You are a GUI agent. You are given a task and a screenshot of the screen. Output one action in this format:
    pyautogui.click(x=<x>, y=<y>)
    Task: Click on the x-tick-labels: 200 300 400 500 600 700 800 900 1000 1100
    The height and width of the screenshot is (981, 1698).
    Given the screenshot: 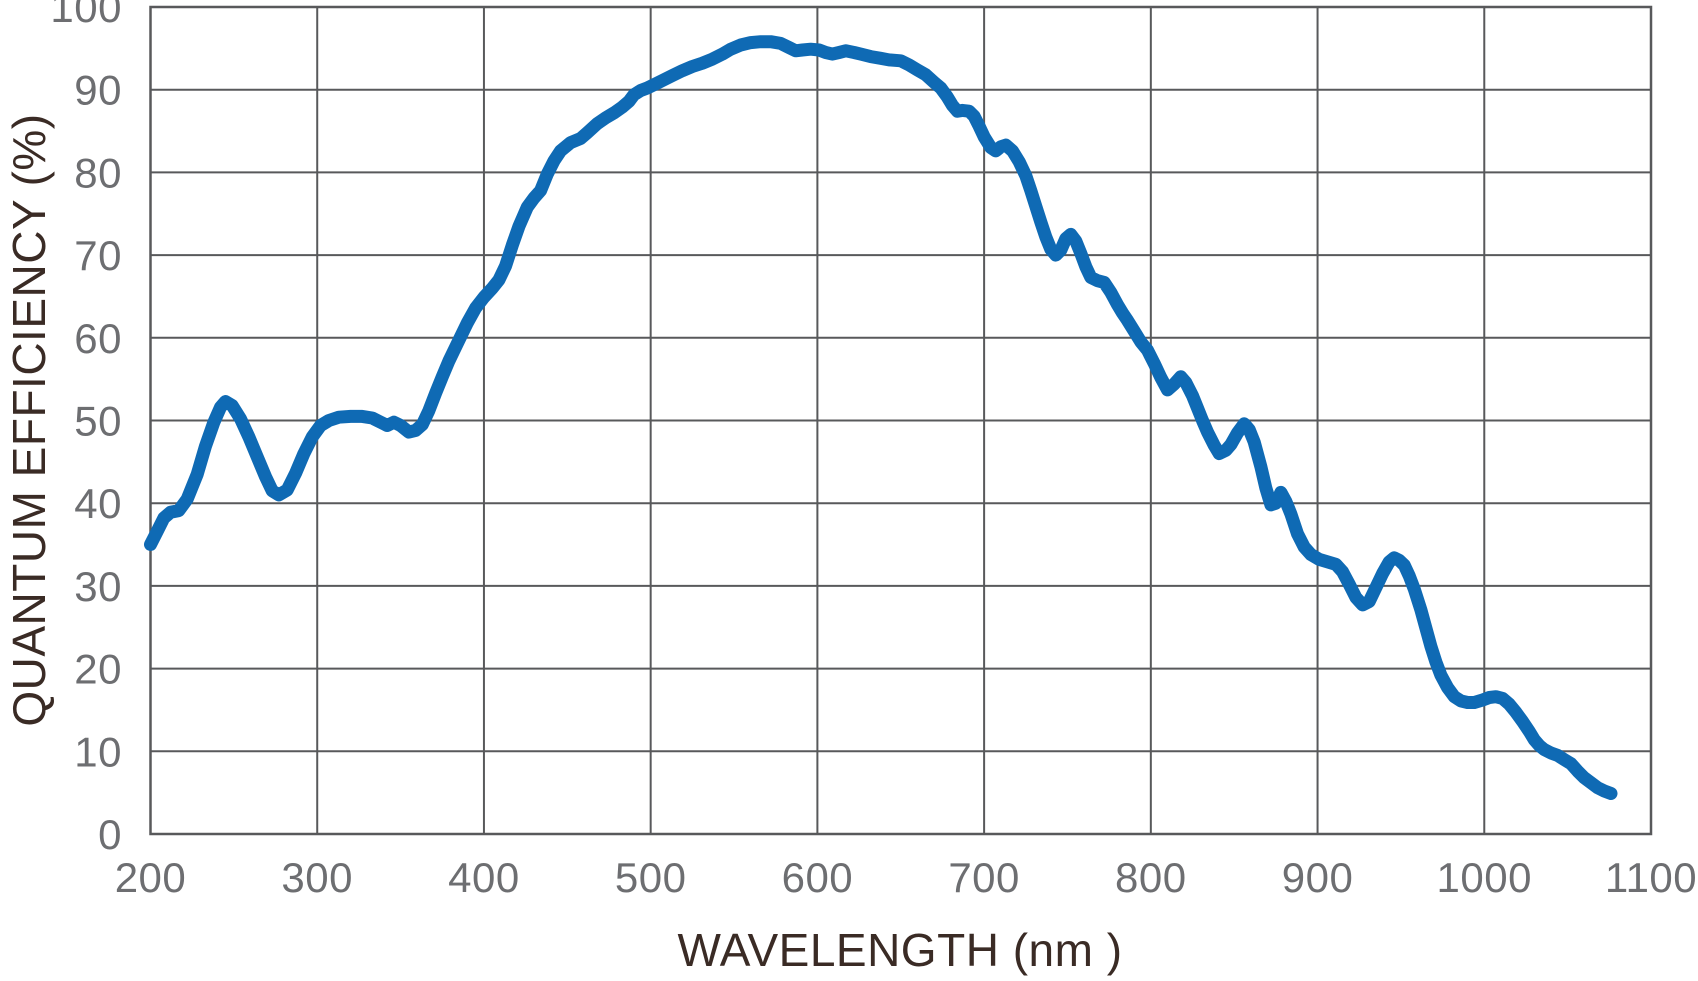 What is the action you would take?
    pyautogui.click(x=906, y=877)
    